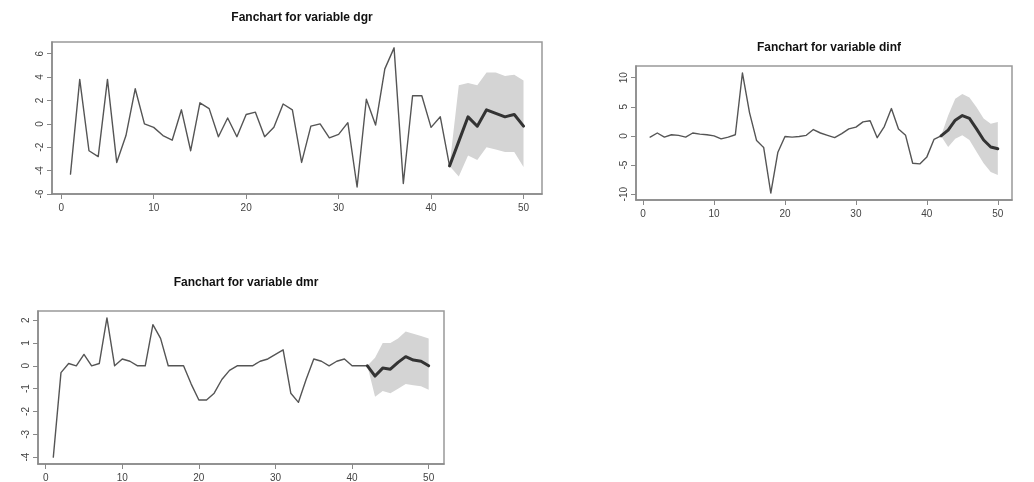  Describe the element at coordinates (302, 17) in the screenshot. I see `chart-title: Fanchart for variable dgr` at that location.